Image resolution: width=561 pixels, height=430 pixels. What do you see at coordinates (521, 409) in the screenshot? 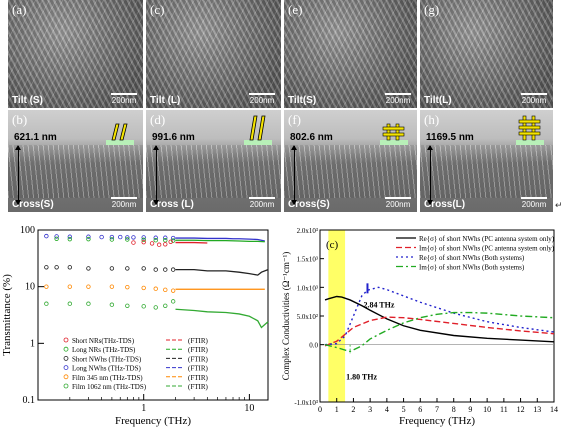
I see `x-tick-label: 12` at bounding box center [521, 409].